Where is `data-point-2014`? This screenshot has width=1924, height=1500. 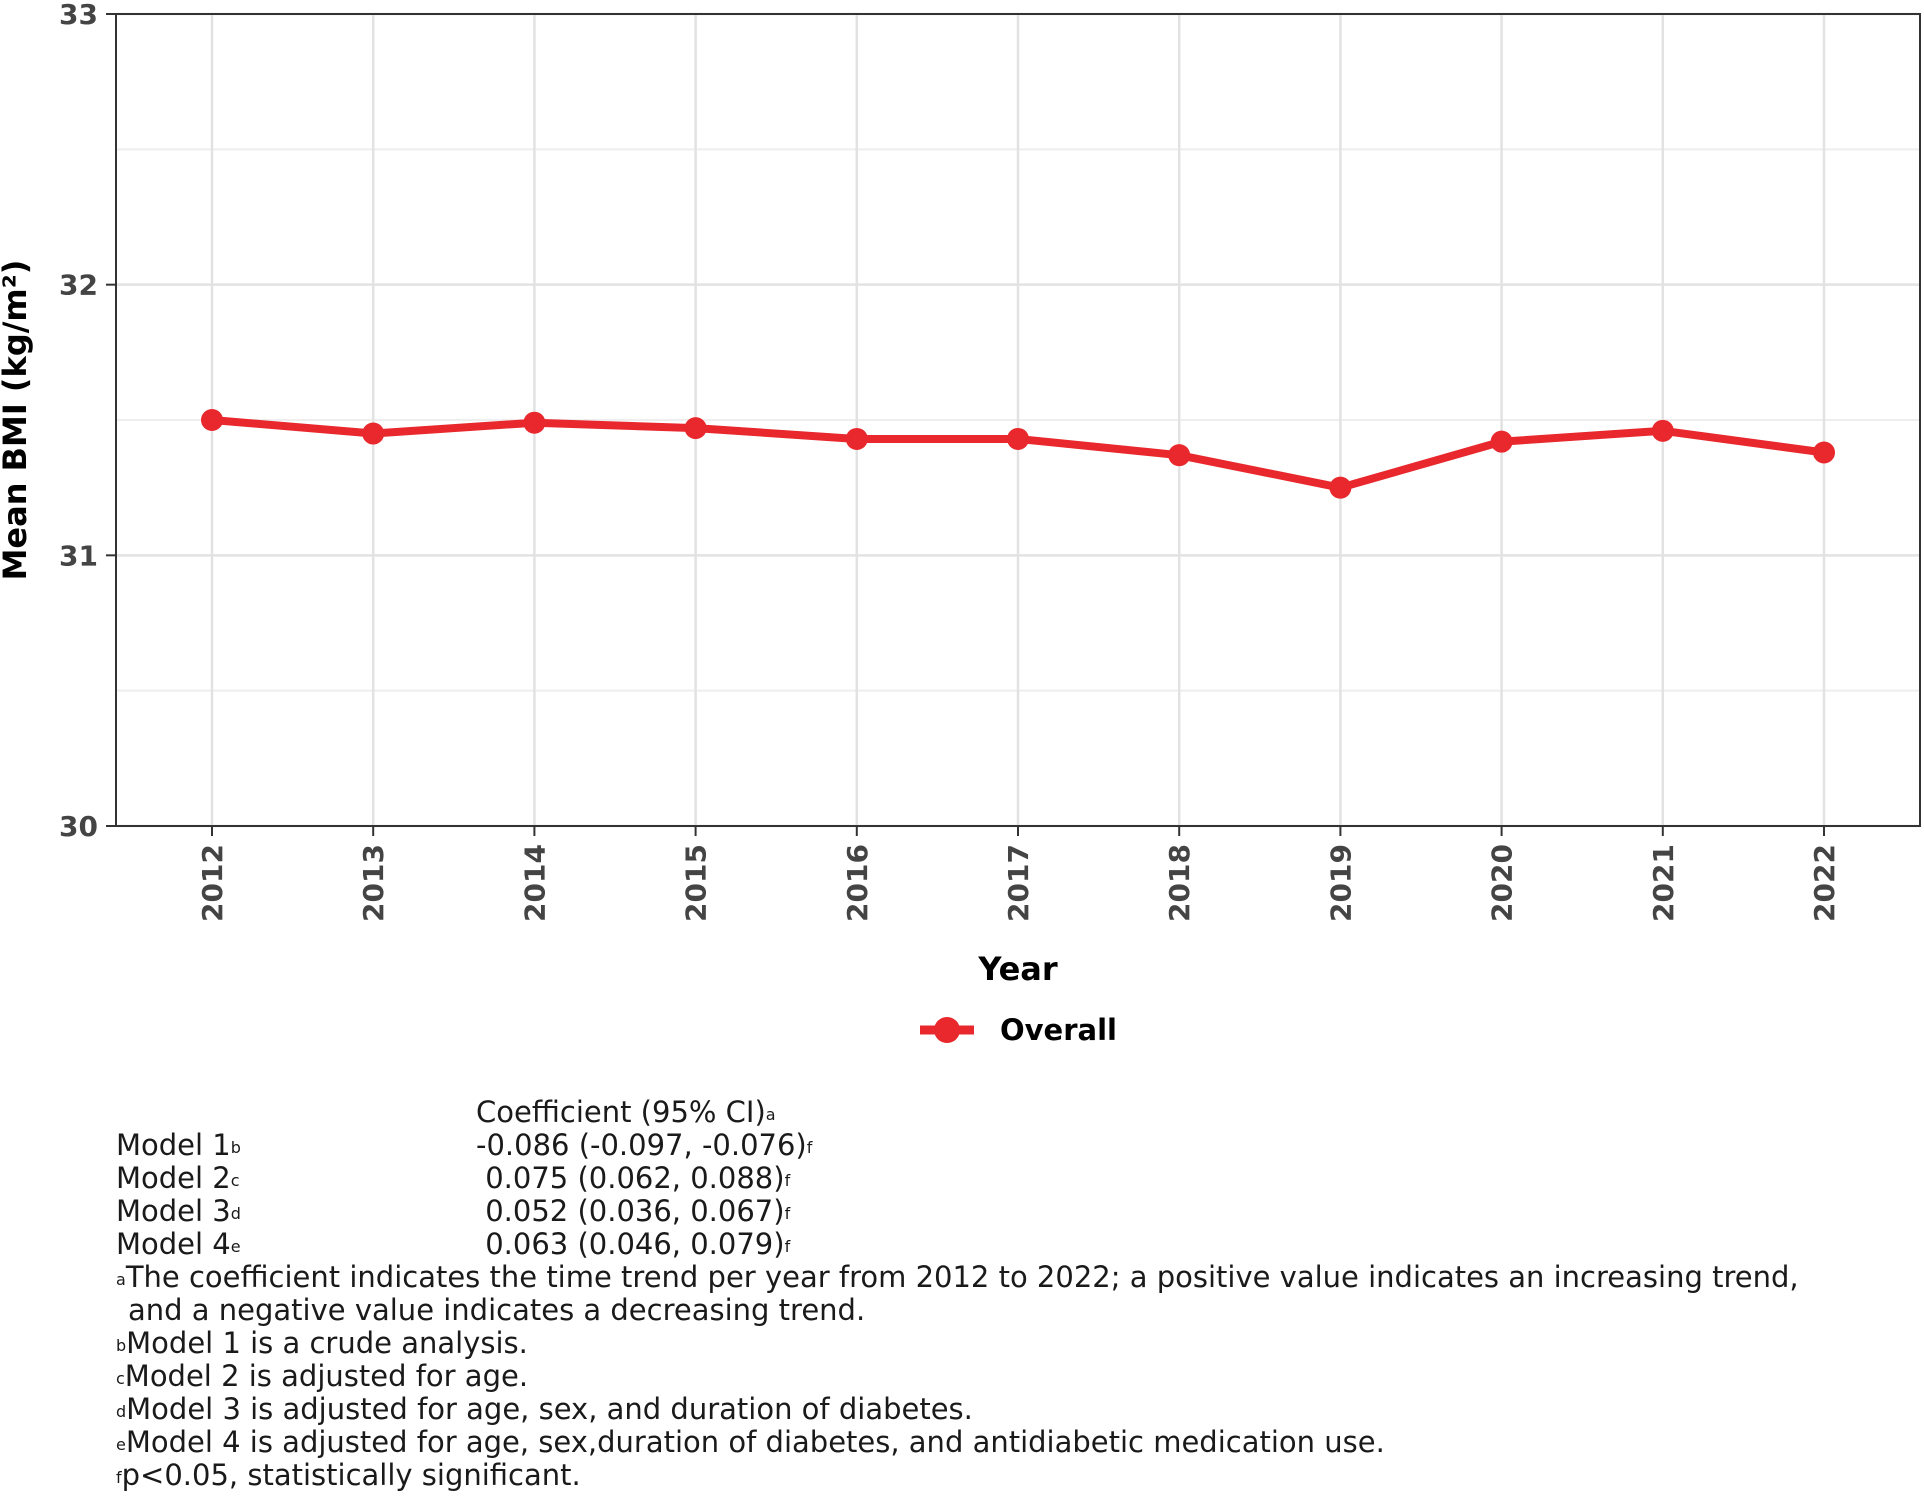
data-point-2014 is located at coordinates (534, 422).